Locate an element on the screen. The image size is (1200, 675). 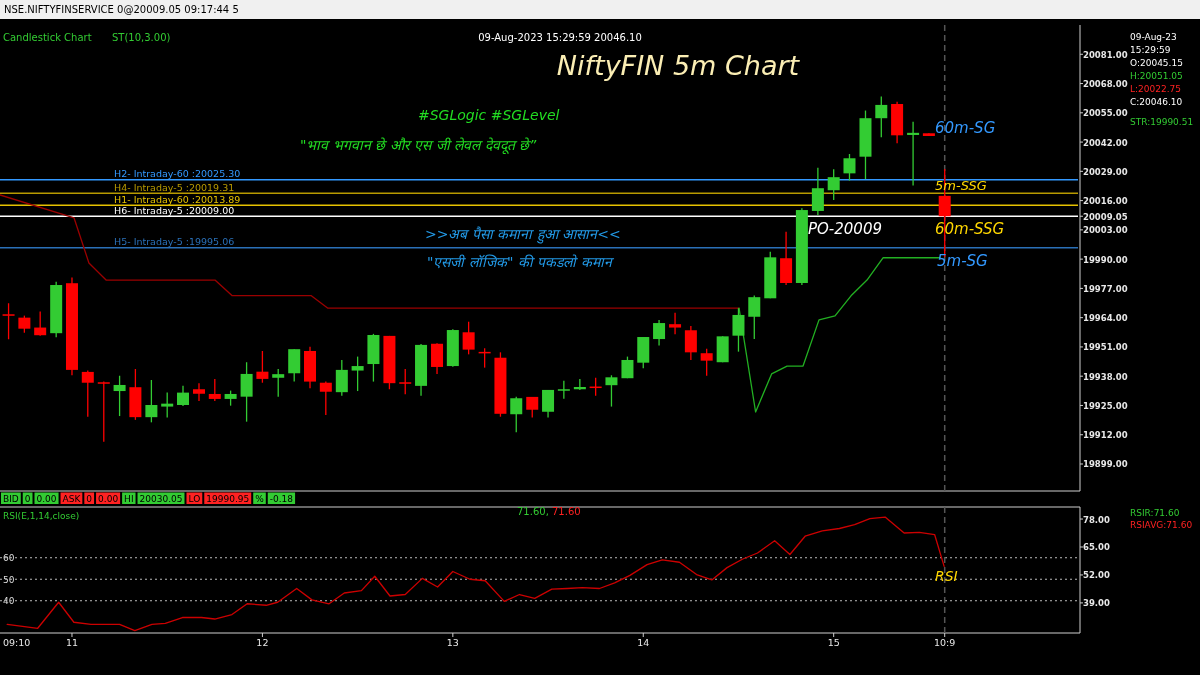
y-tick-label: 20055.00 is located at coordinates (1105, 113).